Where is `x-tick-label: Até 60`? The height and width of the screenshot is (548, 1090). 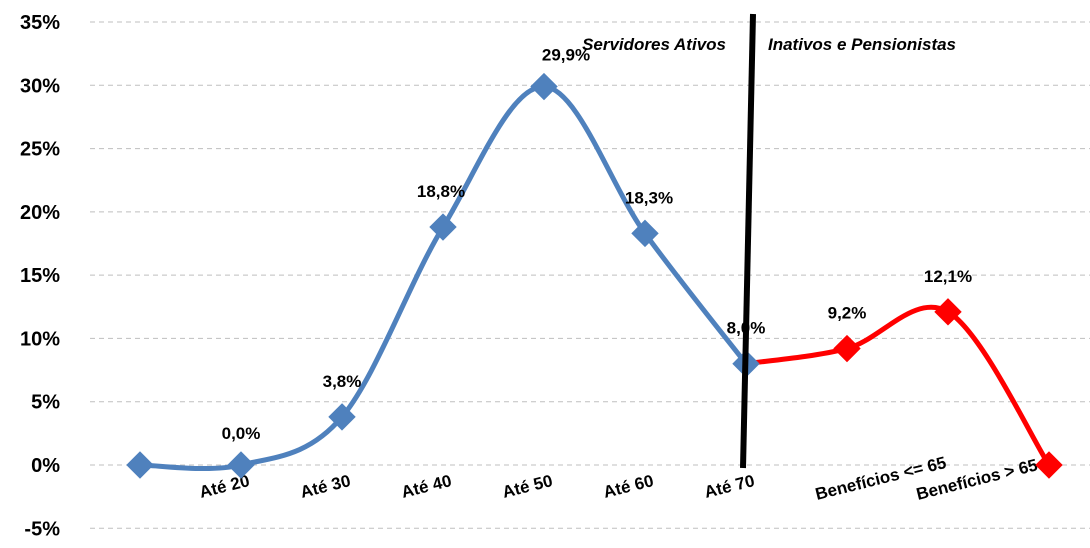
x-tick-label: Até 60 is located at coordinates (628, 486).